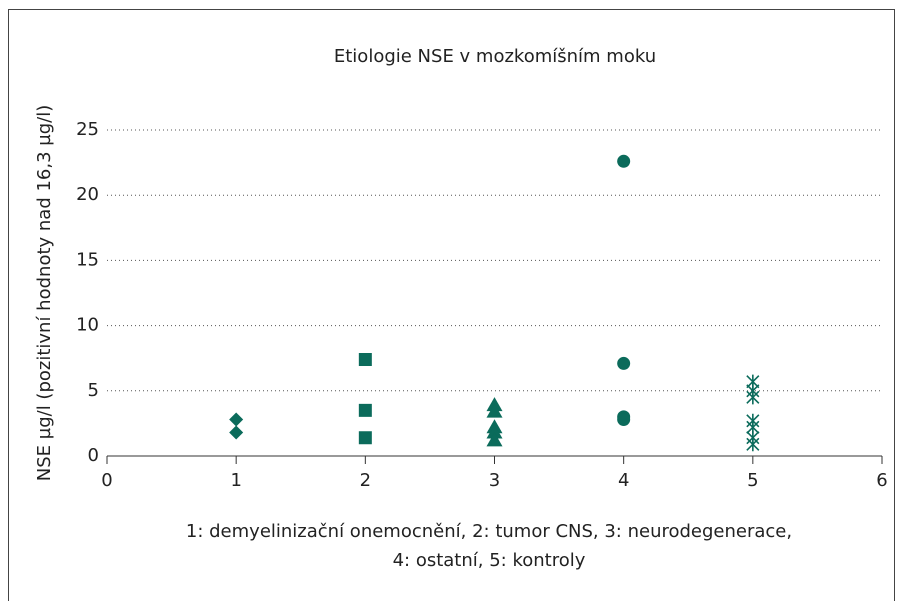  I want to click on chart-title: Etiologie NSE v mozkomíšním moku, so click(495, 56).